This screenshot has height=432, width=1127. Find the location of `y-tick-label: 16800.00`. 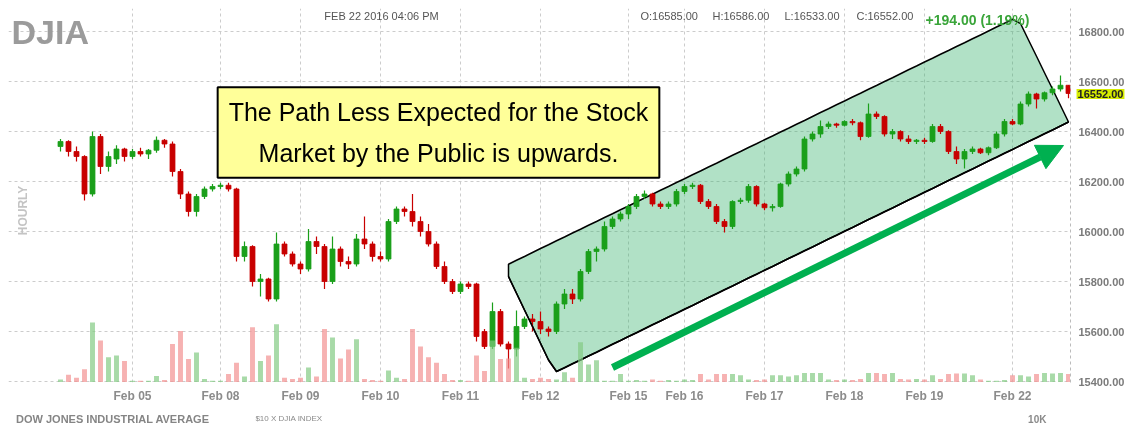

y-tick-label: 16800.00 is located at coordinates (1101, 31).